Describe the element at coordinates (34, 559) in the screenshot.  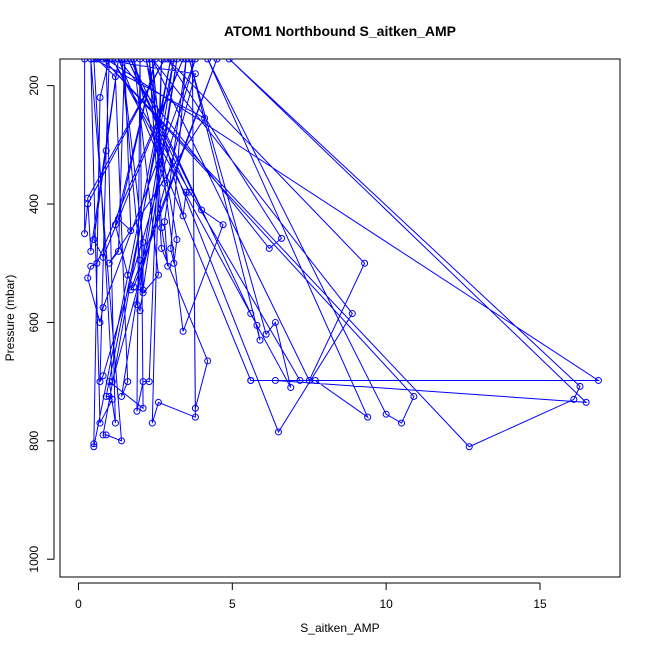
I see `y-tick-label: 1000` at that location.